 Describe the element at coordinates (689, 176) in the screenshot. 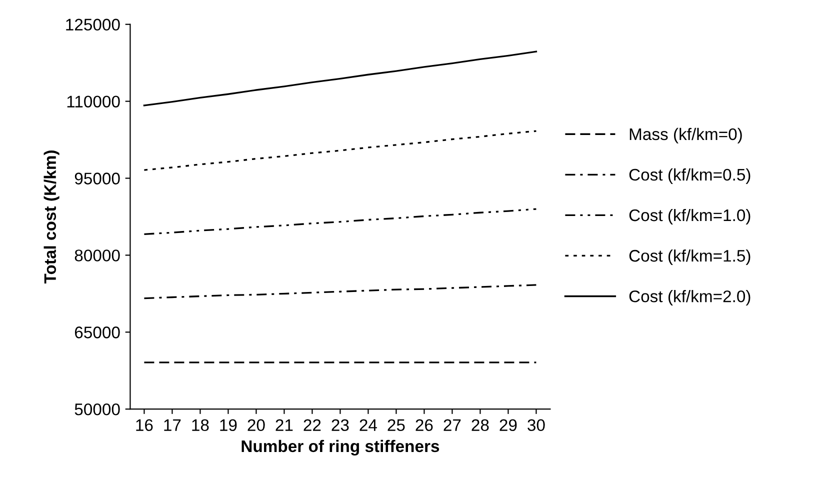

I see `legend-label: Cost (kf/km=0.5)` at that location.